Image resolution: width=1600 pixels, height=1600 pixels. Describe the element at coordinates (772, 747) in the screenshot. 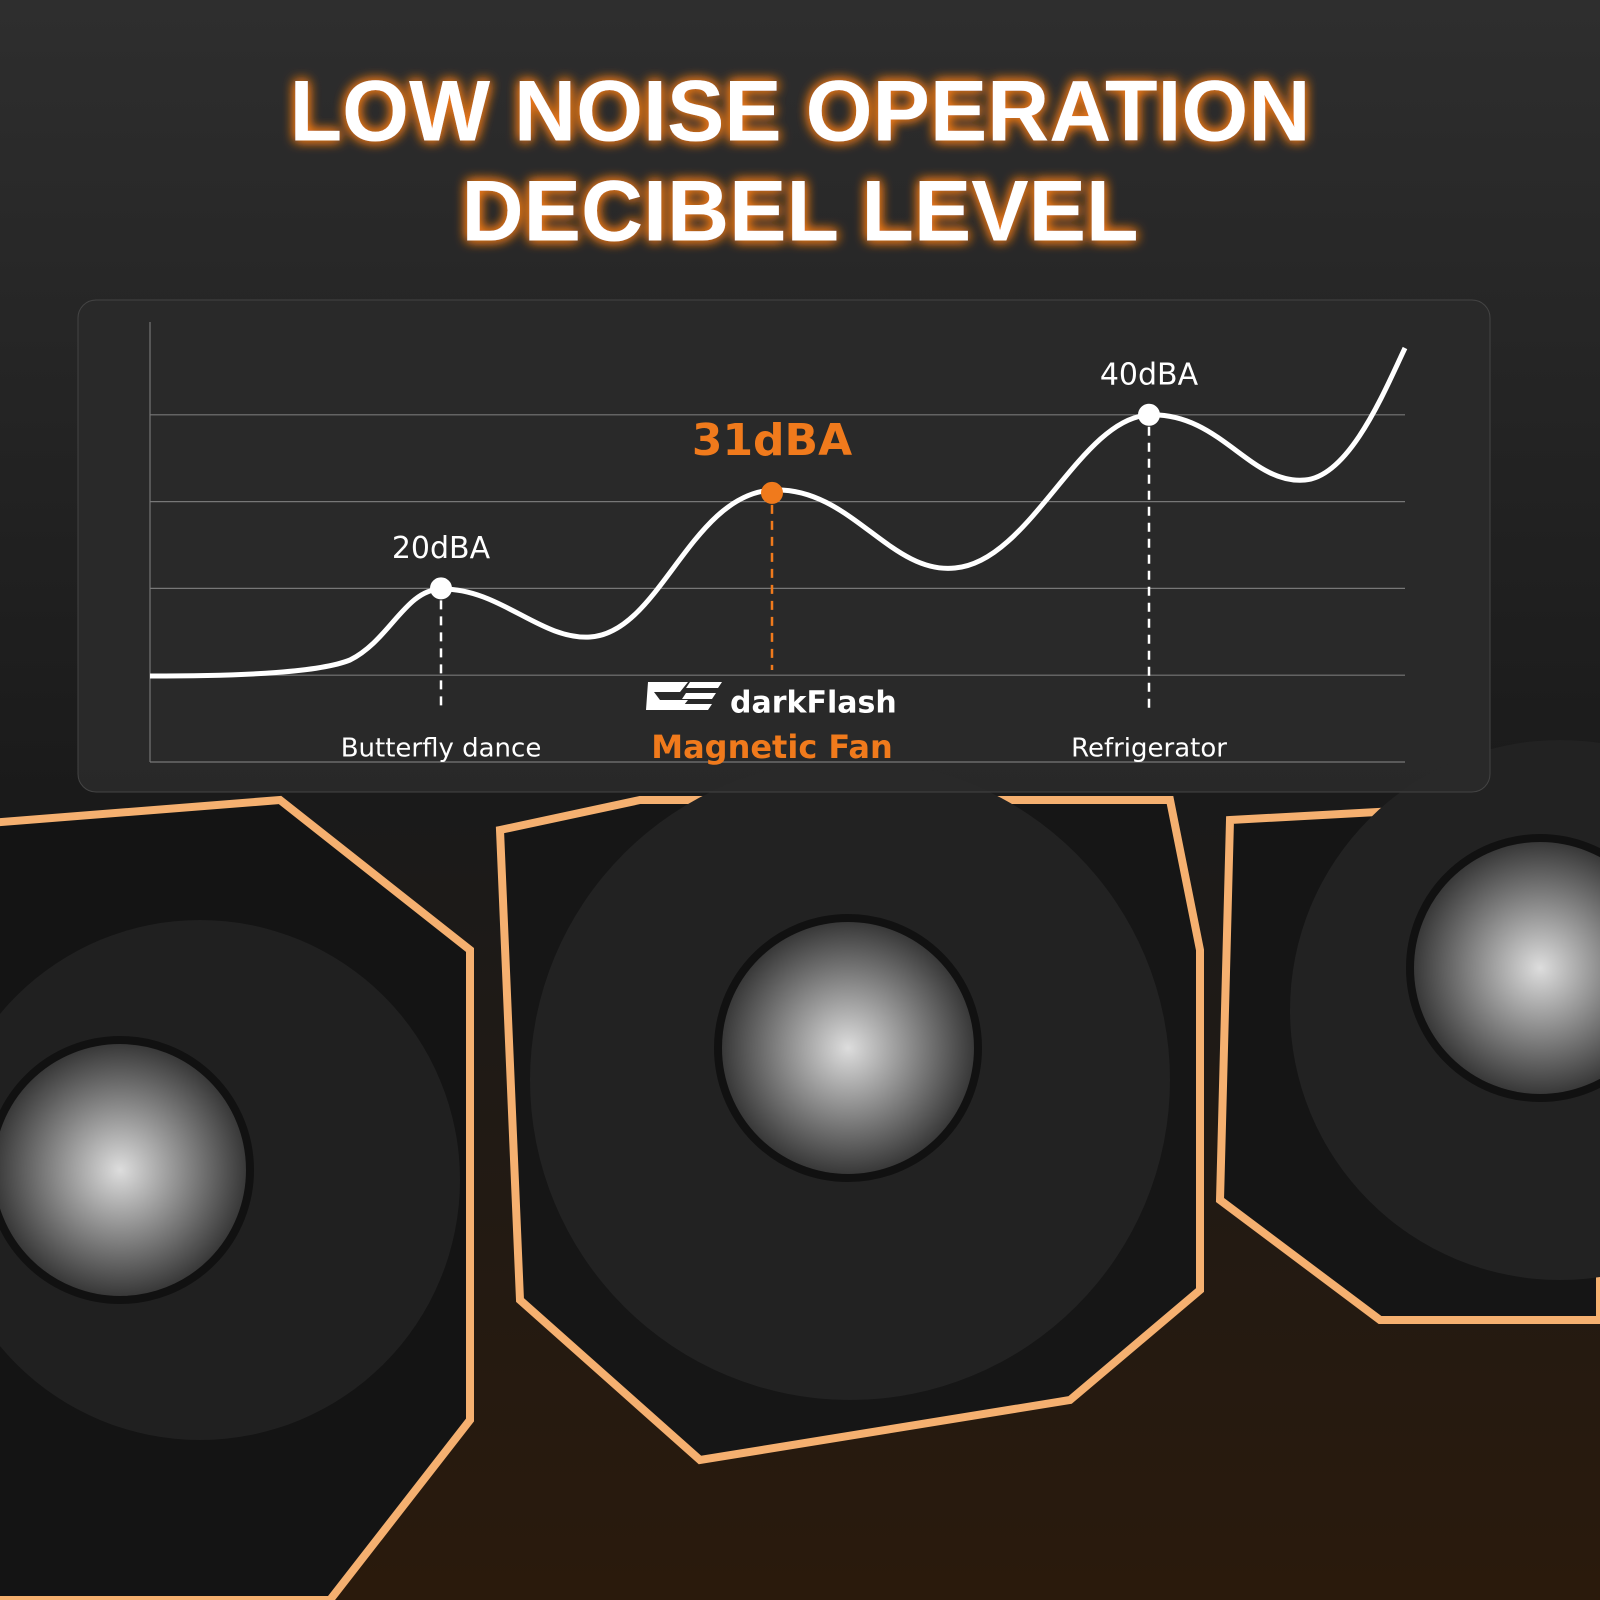

I see `category-label: Magnetic Fan` at that location.